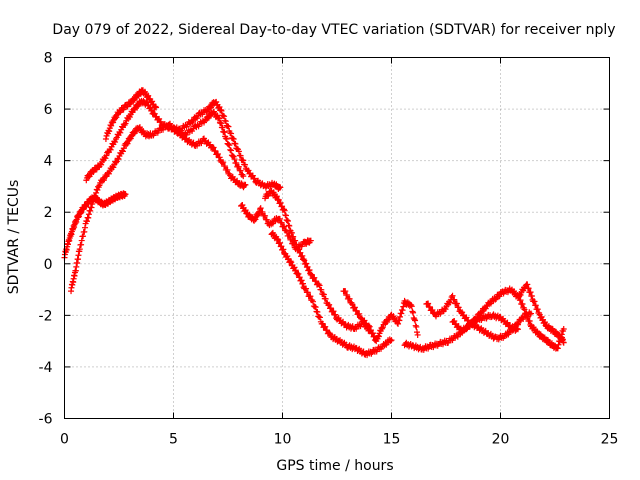  Describe the element at coordinates (331, 294) in the screenshot. I see `series-trace-g` at that location.